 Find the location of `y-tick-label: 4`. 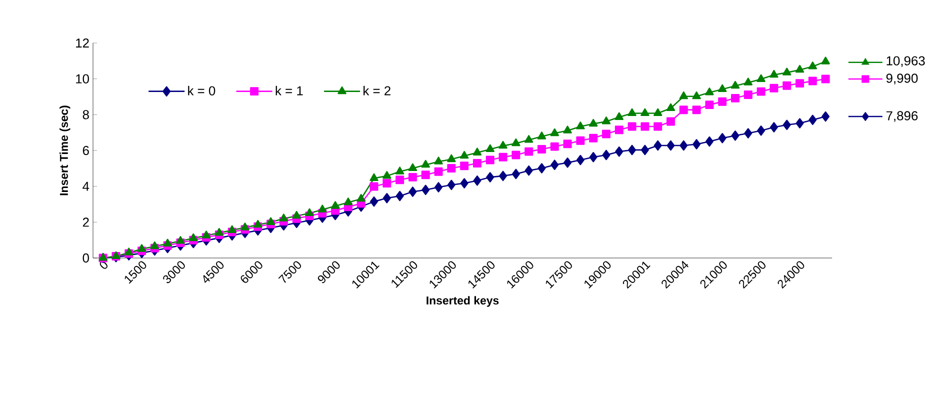

y-tick-label: 4 is located at coordinates (86, 186).